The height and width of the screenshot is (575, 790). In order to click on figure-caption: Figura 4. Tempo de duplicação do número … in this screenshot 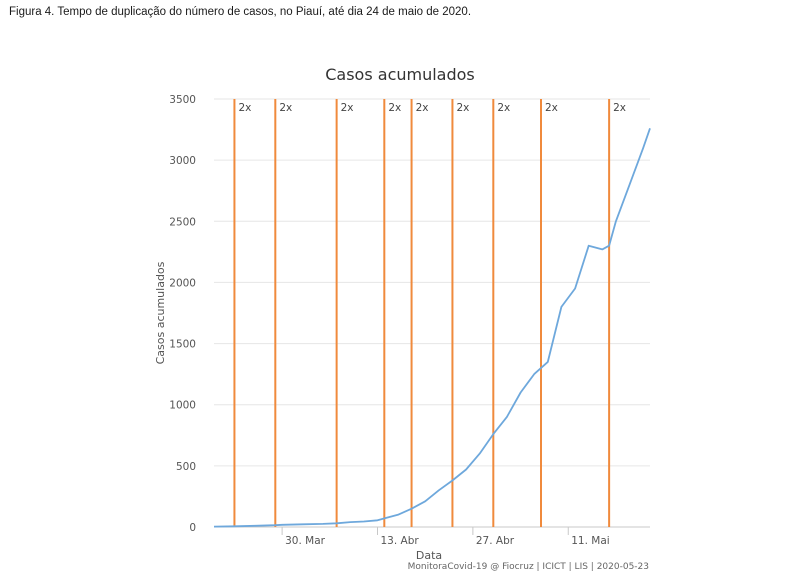, I will do `click(240, 12)`.